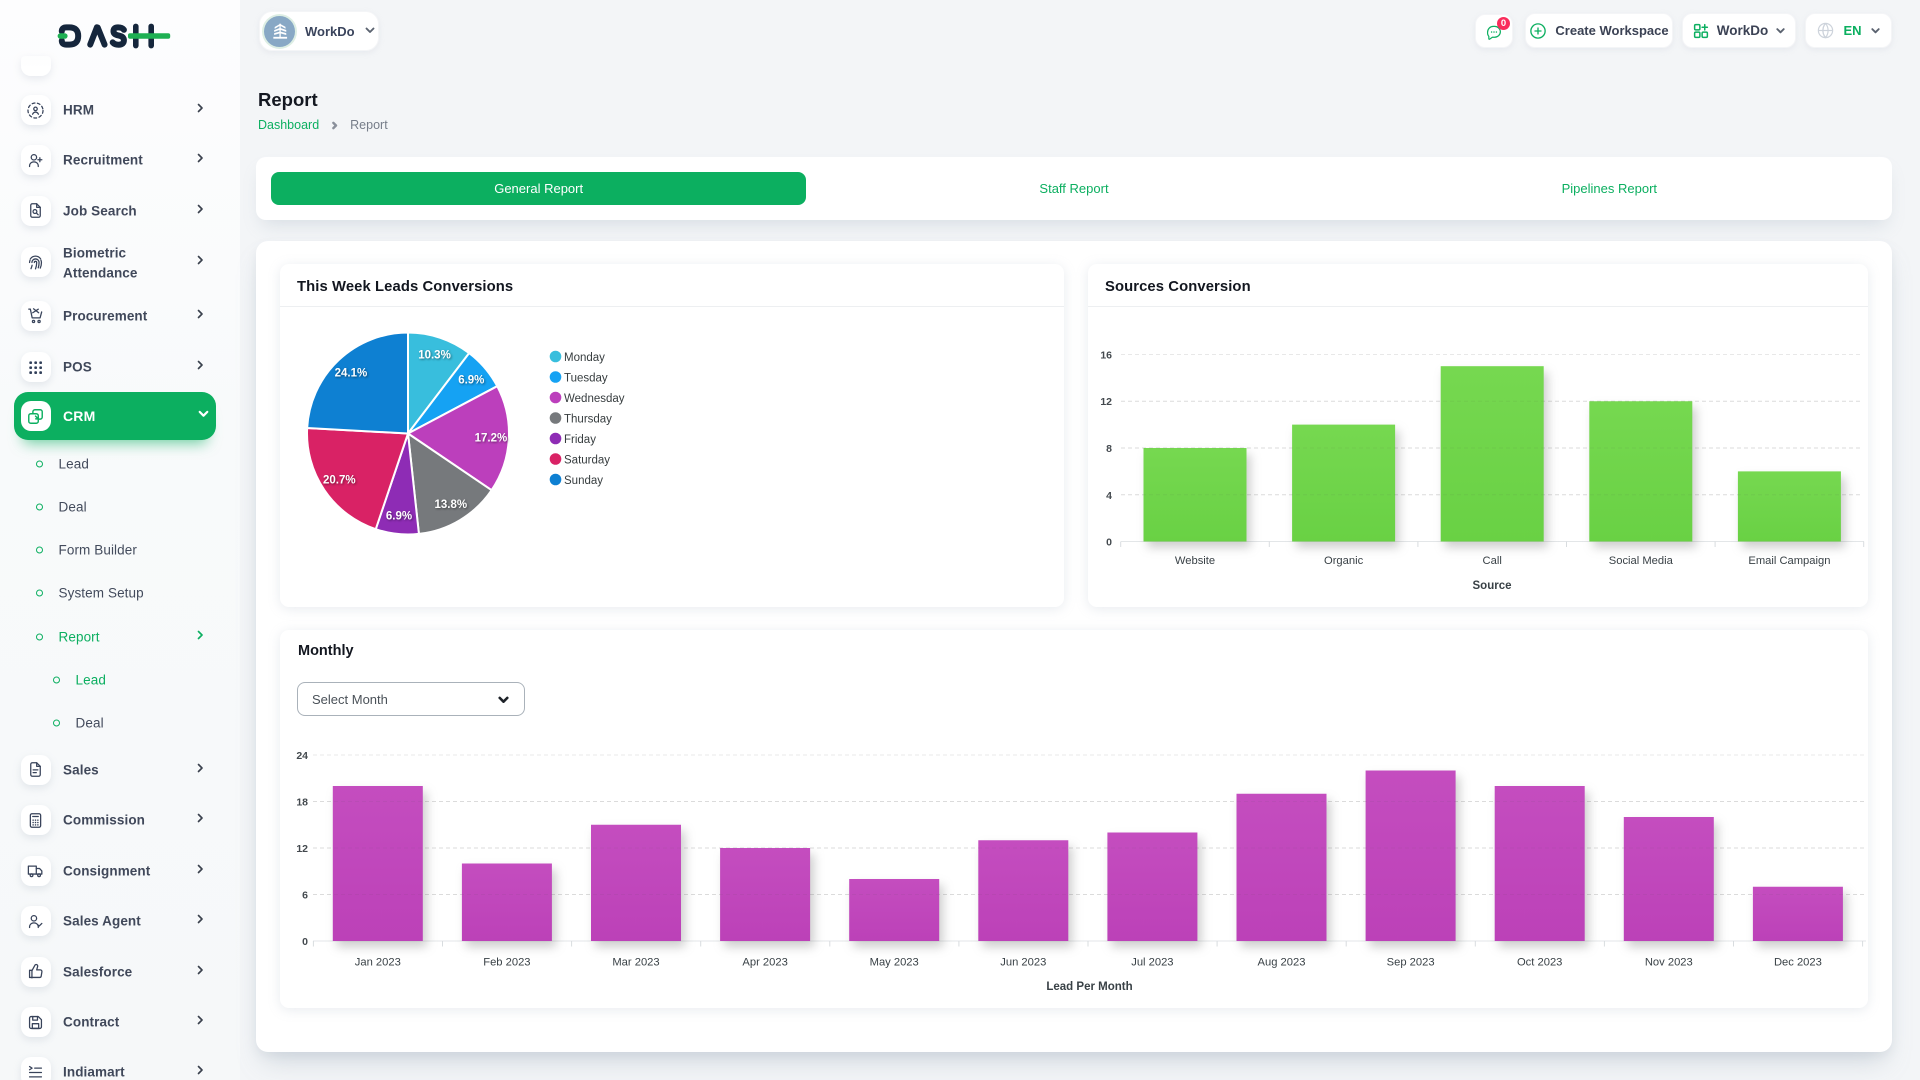 The image size is (1920, 1080). I want to click on svg-text: Mar 2023, so click(635, 963).